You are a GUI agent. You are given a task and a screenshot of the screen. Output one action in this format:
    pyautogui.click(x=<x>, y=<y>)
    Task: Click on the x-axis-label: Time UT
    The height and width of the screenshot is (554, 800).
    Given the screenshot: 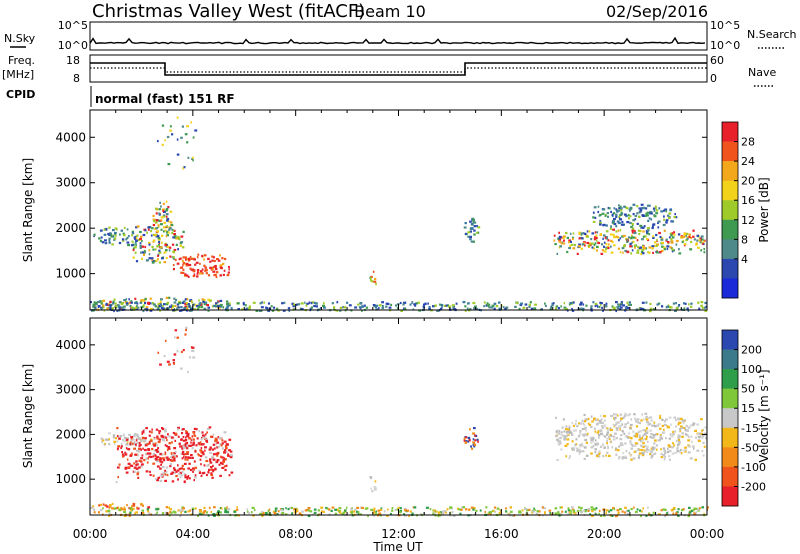 What is the action you would take?
    pyautogui.click(x=397, y=547)
    